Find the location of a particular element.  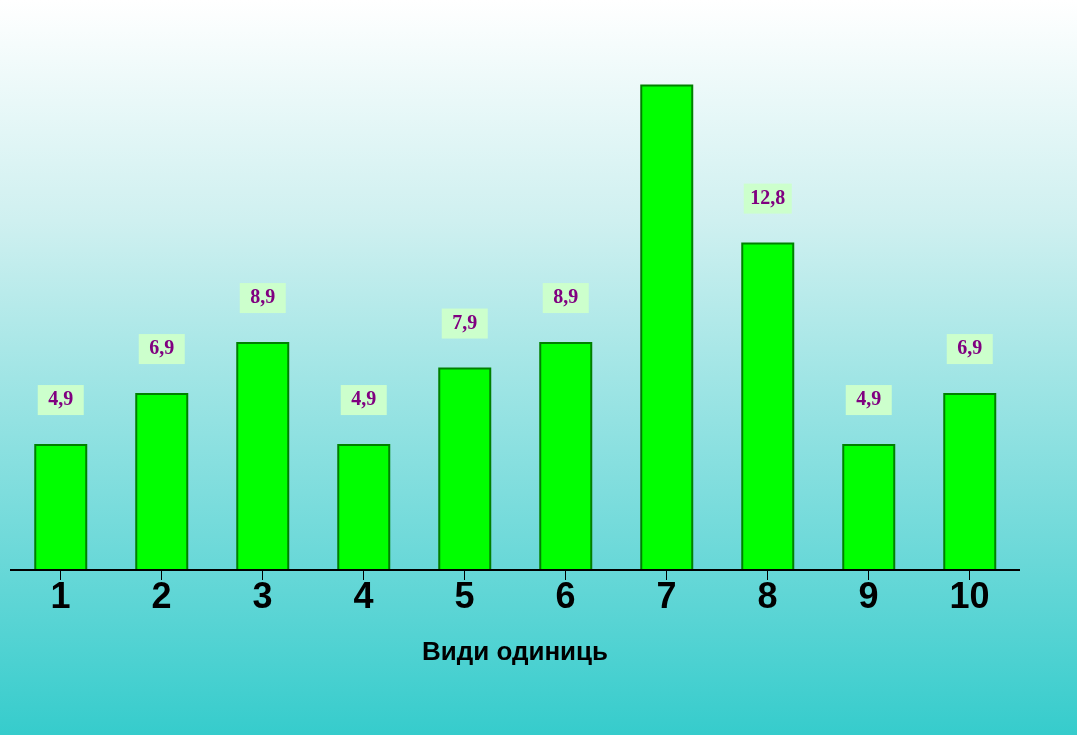

x-tick-label: 2 is located at coordinates (161, 595).